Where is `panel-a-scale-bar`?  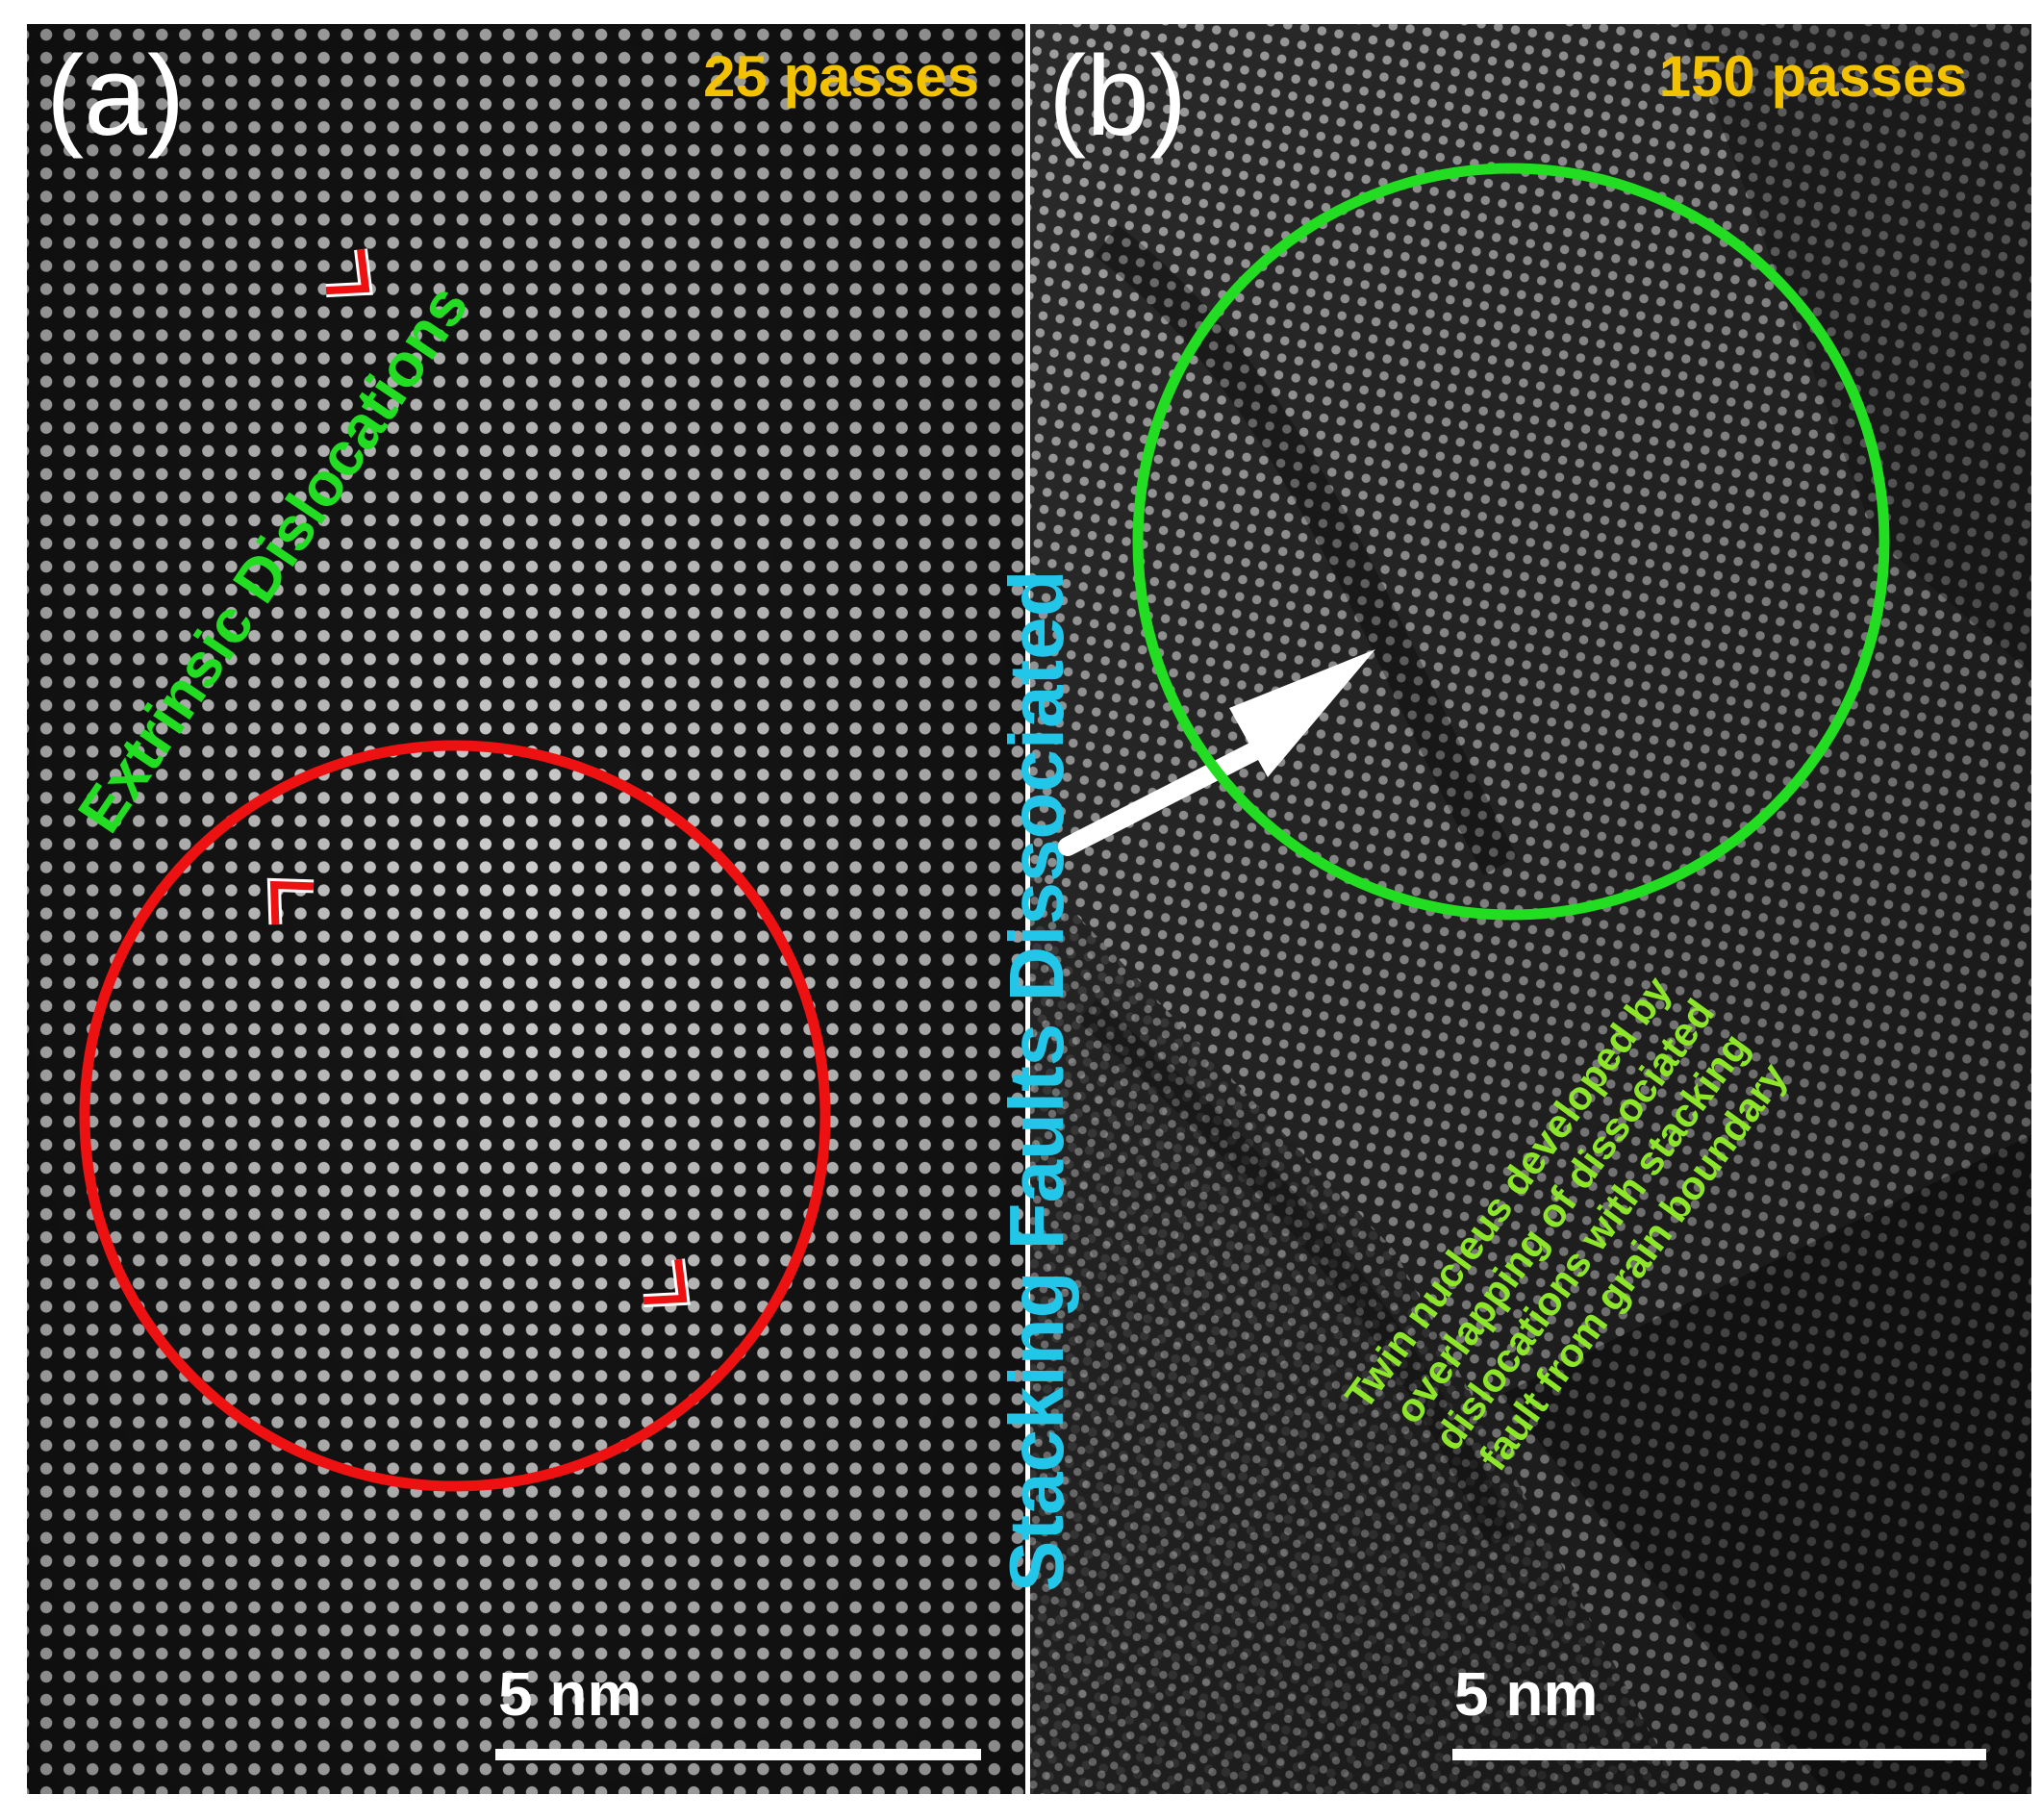
panel-a-scale-bar is located at coordinates (738, 1755).